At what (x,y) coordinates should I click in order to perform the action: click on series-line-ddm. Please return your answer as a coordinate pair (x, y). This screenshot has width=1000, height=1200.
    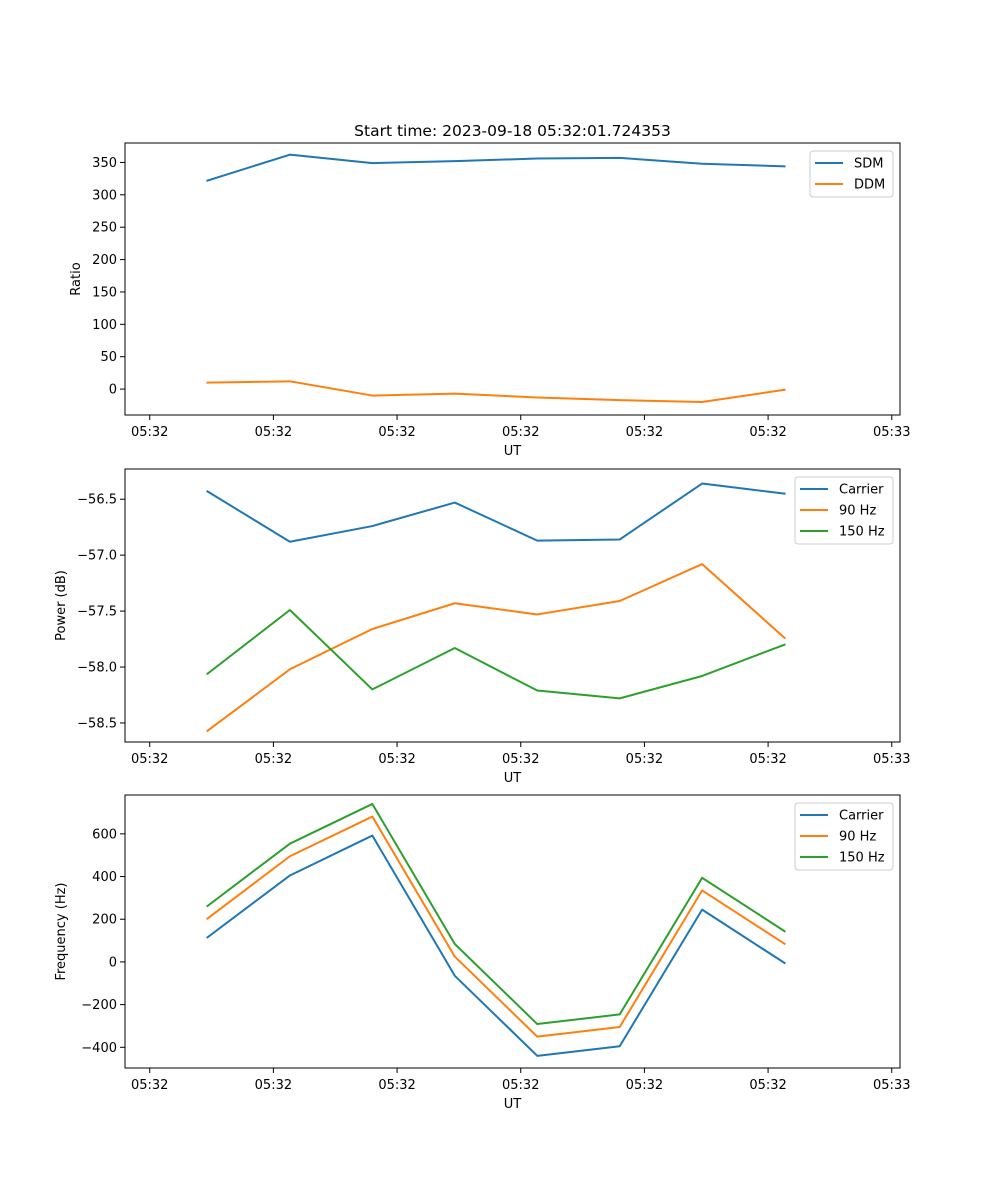
    Looking at the image, I should click on (496, 392).